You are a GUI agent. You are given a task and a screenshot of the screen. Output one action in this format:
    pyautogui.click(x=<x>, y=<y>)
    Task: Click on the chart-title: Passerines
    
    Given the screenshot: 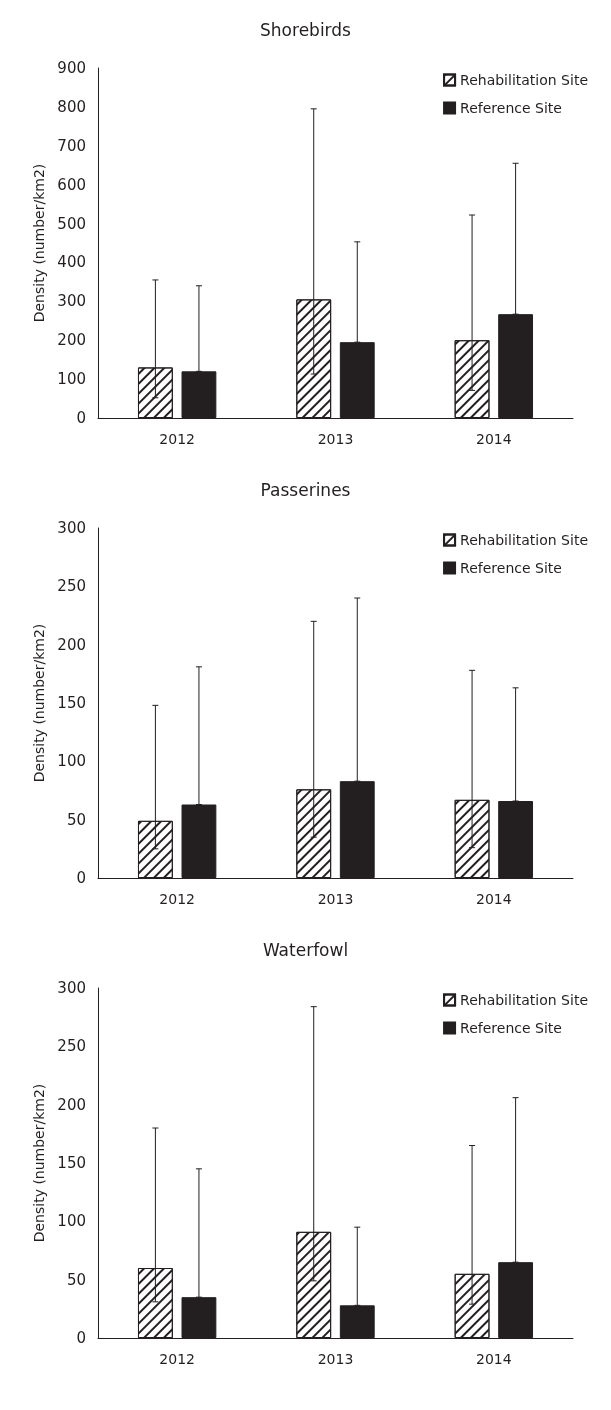 What is the action you would take?
    pyautogui.click(x=305, y=489)
    